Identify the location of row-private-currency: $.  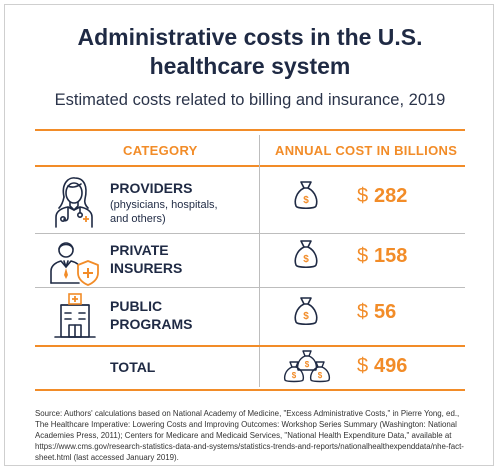
(363, 256).